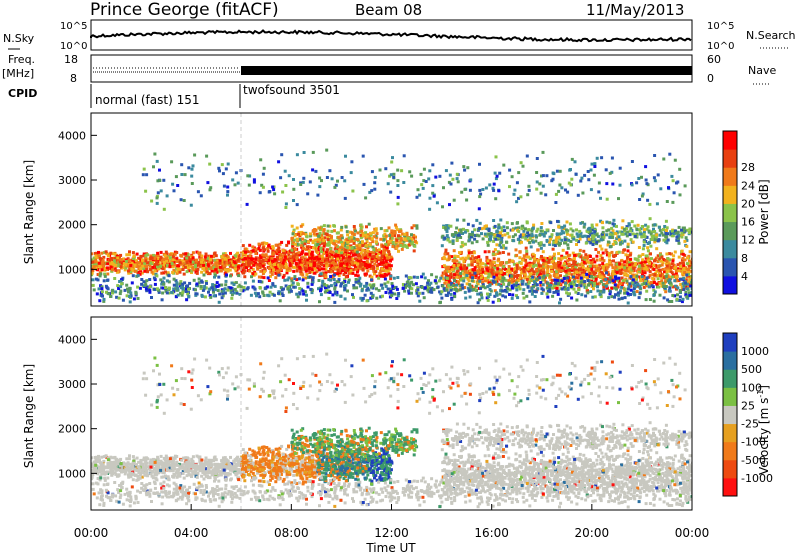 The width and height of the screenshot is (800, 554). What do you see at coordinates (720, 46) in the screenshot?
I see `nsearch-axis-bottom: 10^0` at bounding box center [720, 46].